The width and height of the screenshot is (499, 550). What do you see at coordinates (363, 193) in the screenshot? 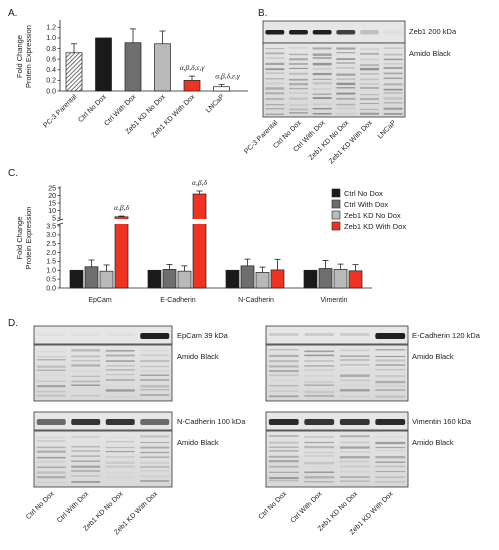
I see `legend-label-1: Ctrl No Dox` at bounding box center [363, 193].